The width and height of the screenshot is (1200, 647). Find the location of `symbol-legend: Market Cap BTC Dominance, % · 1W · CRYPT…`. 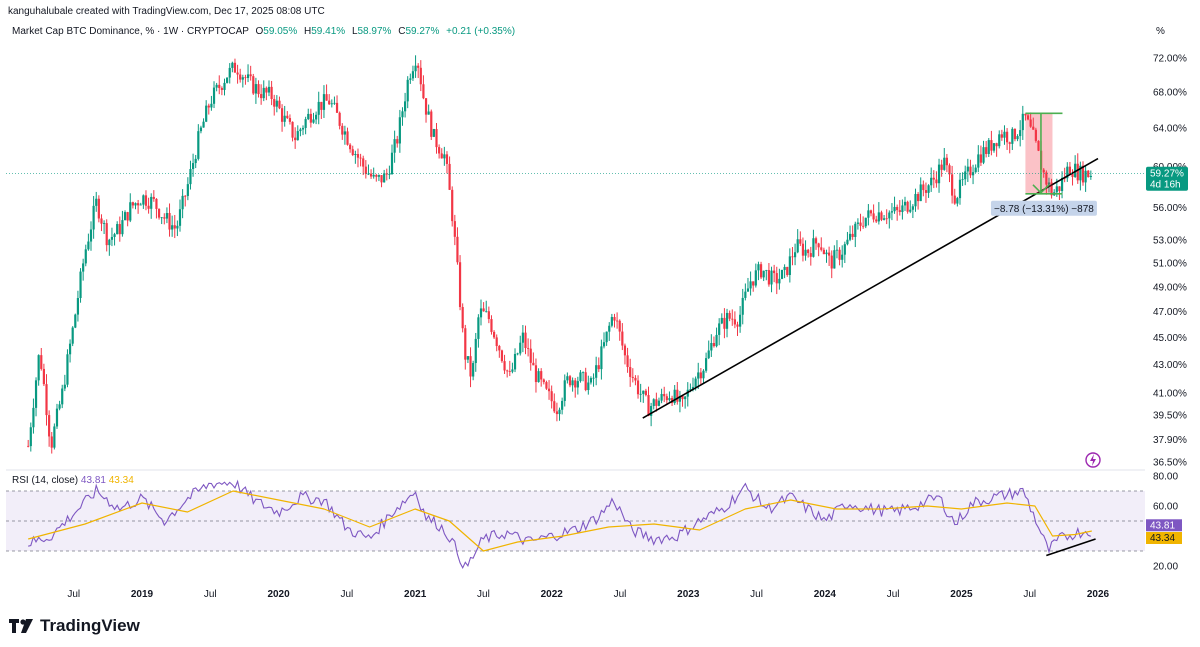

symbol-legend: Market Cap BTC Dominance, % · 1W · CRYPT… is located at coordinates (263, 31).